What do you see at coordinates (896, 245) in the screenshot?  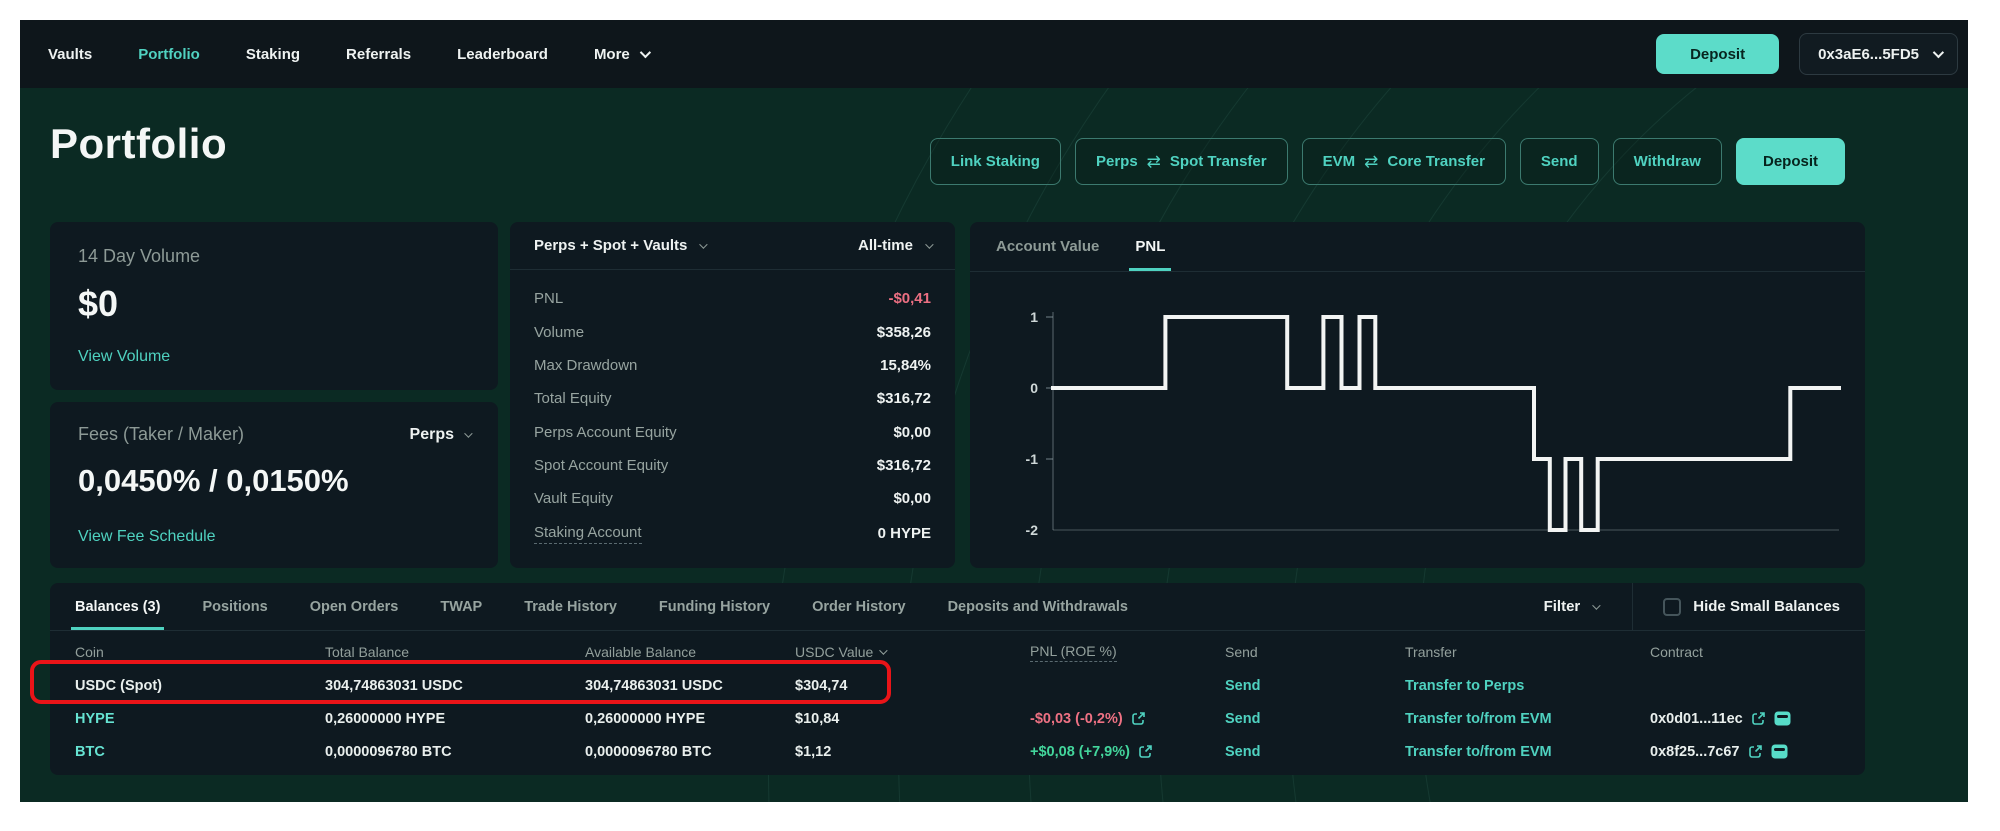 I see `stats-period-select: All-time` at bounding box center [896, 245].